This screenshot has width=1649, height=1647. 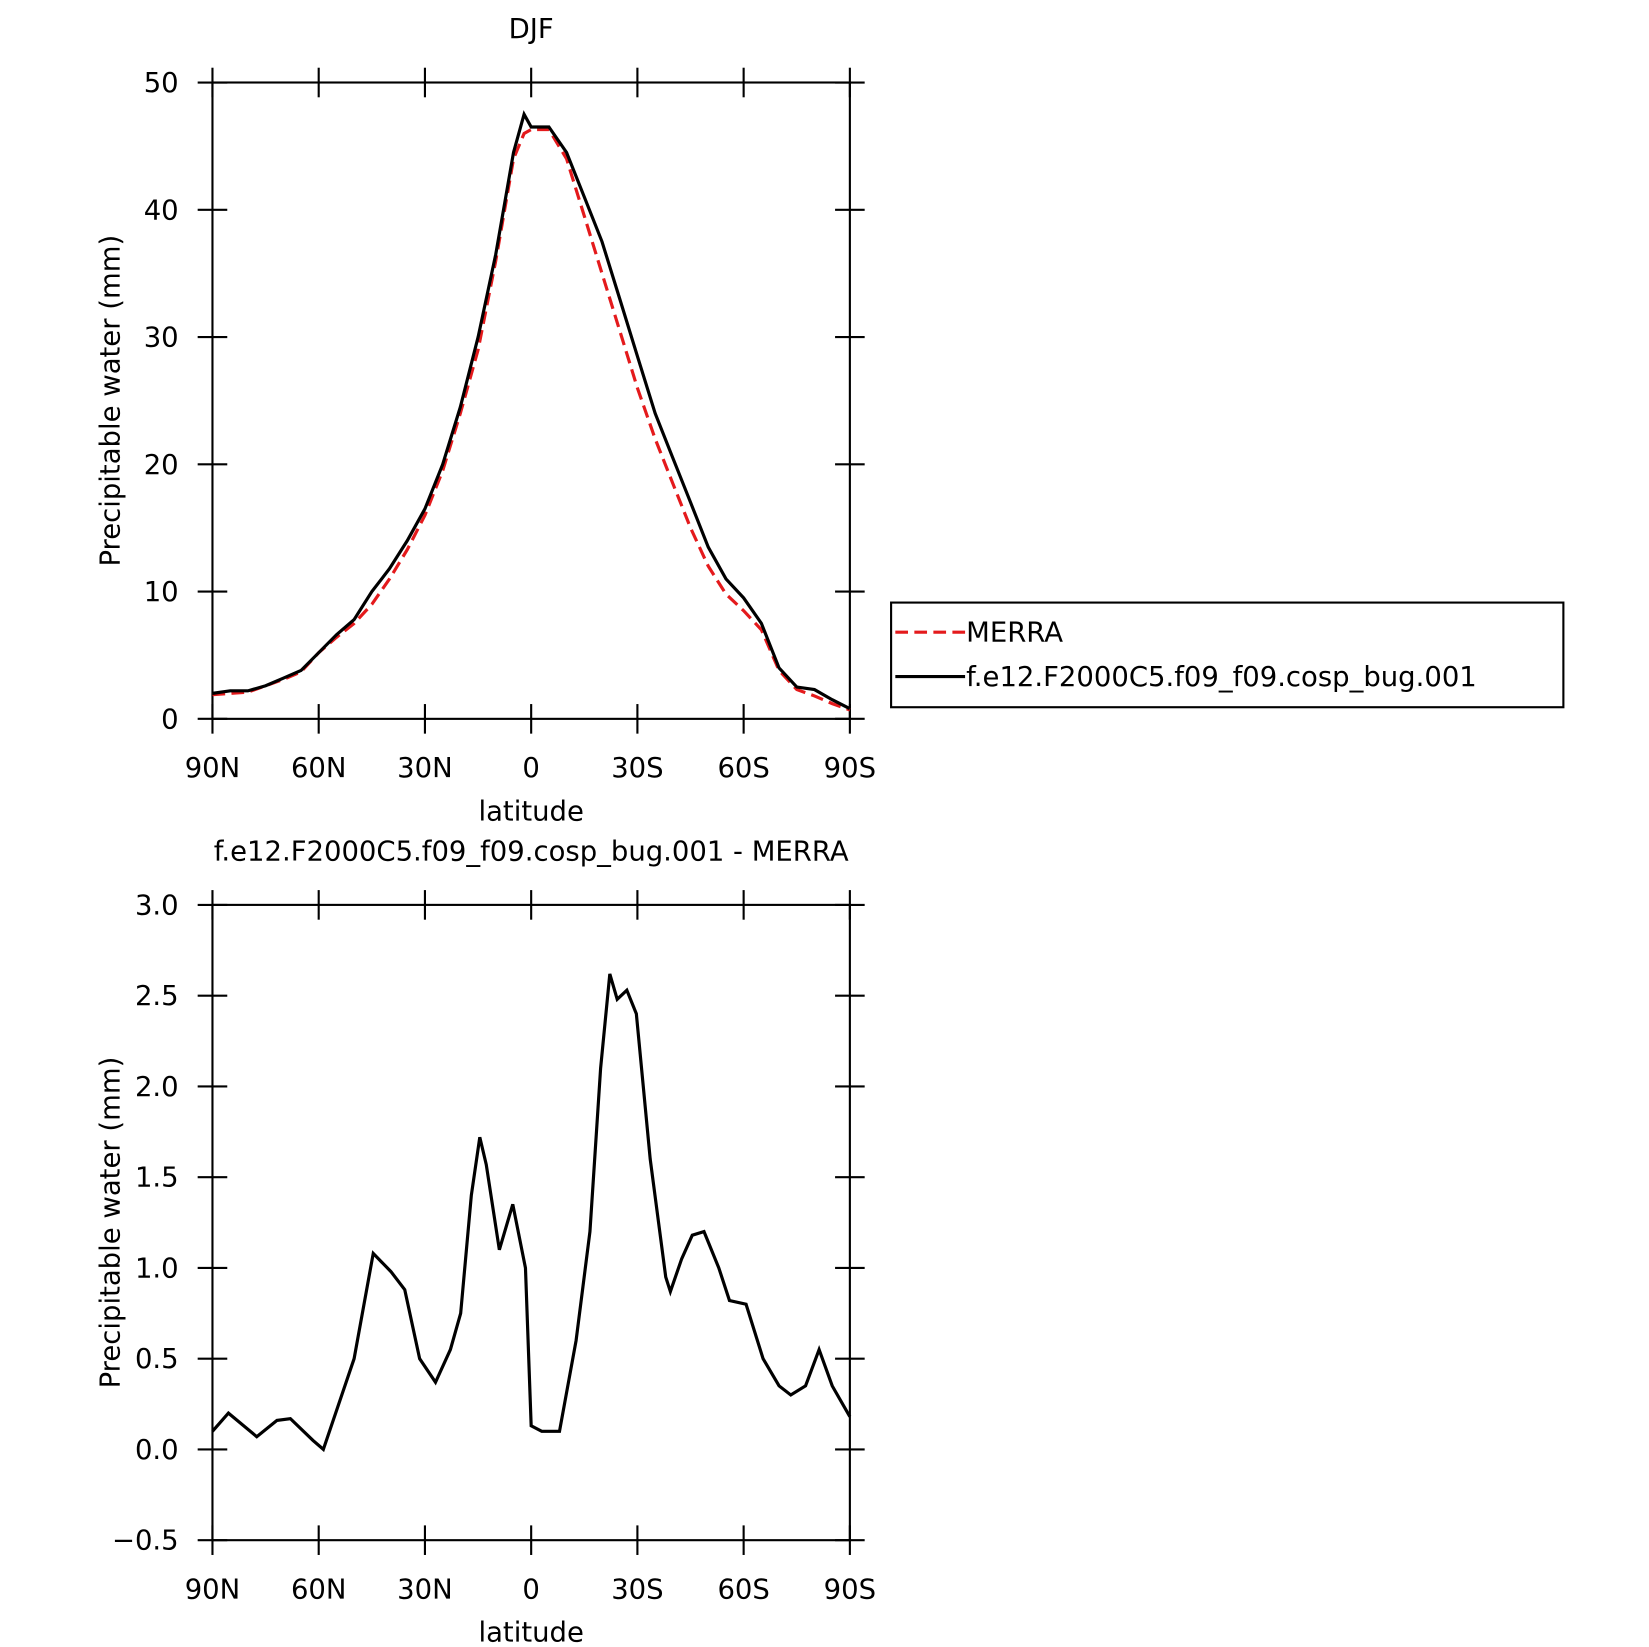 What do you see at coordinates (161, 592) in the screenshot?
I see `y-tick-label: 10` at bounding box center [161, 592].